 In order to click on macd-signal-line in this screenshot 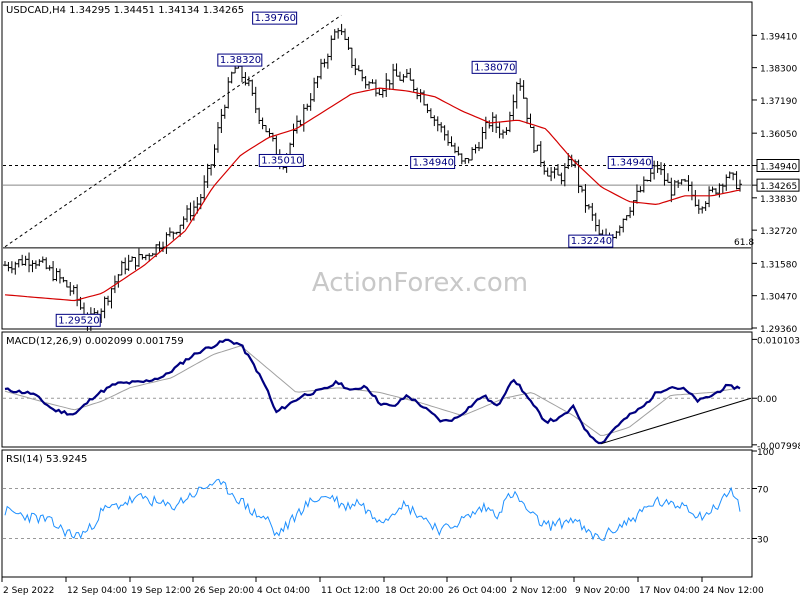, I will do `click(372, 390)`.